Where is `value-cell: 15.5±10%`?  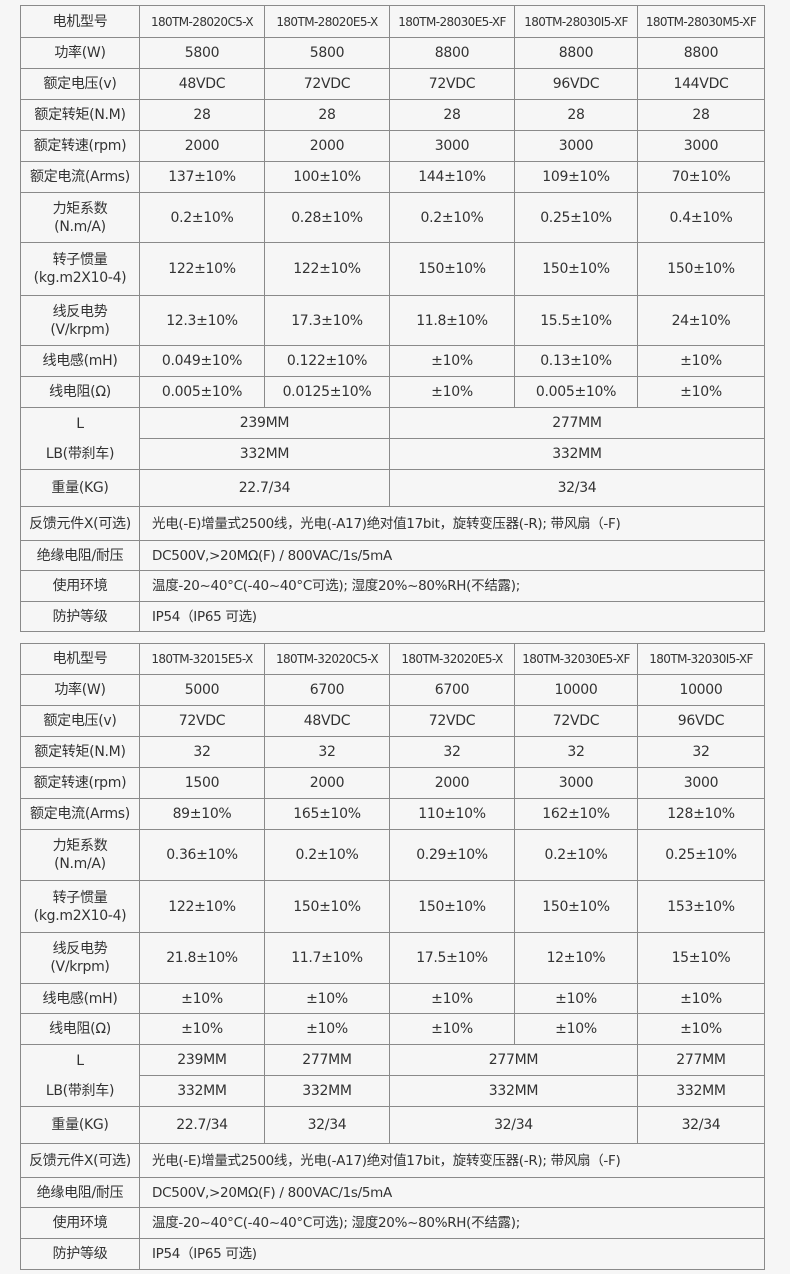 value-cell: 15.5±10% is located at coordinates (576, 320).